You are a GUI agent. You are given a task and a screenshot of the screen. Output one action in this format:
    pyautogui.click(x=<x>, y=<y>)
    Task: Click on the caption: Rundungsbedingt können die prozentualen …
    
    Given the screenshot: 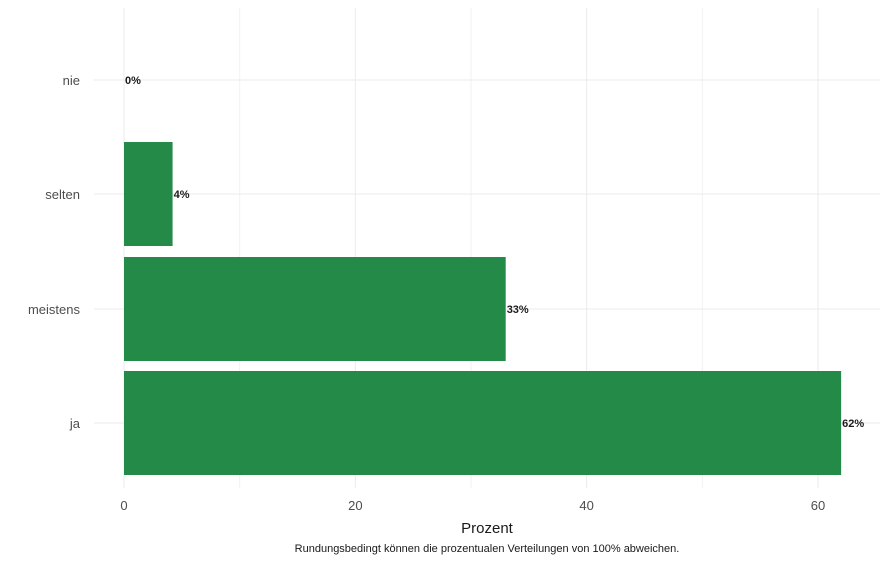 What is the action you would take?
    pyautogui.click(x=487, y=549)
    